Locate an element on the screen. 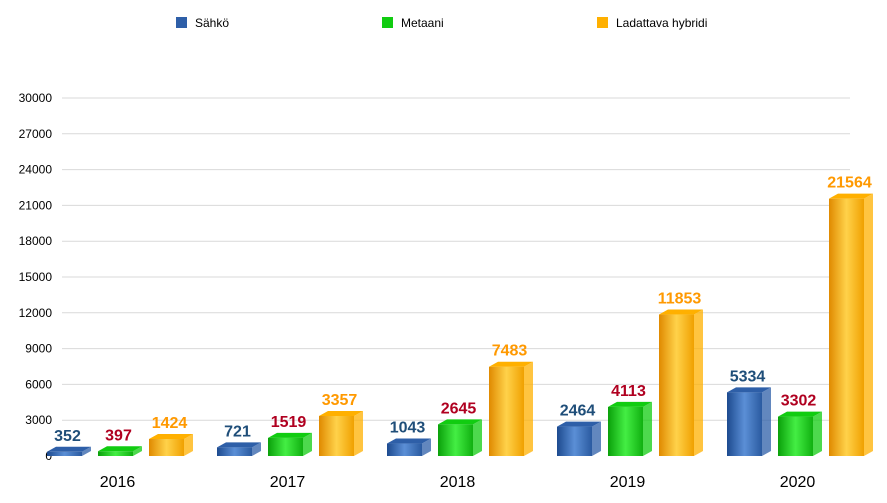  data-label: 3302 is located at coordinates (799, 401).